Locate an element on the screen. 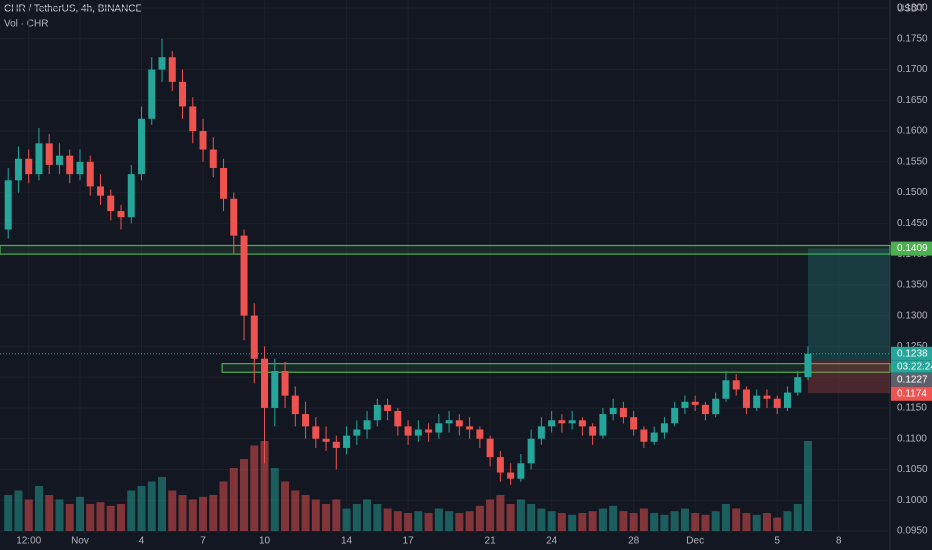 This screenshot has width=932, height=550. y-tick-label: 0.1050 is located at coordinates (912, 469).